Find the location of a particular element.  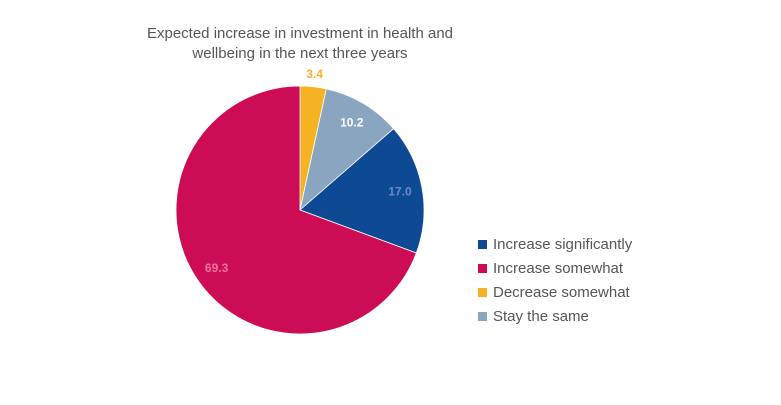

pie-data-labels: 3.4 10.2 17.0 69.3 is located at coordinates (308, 171).